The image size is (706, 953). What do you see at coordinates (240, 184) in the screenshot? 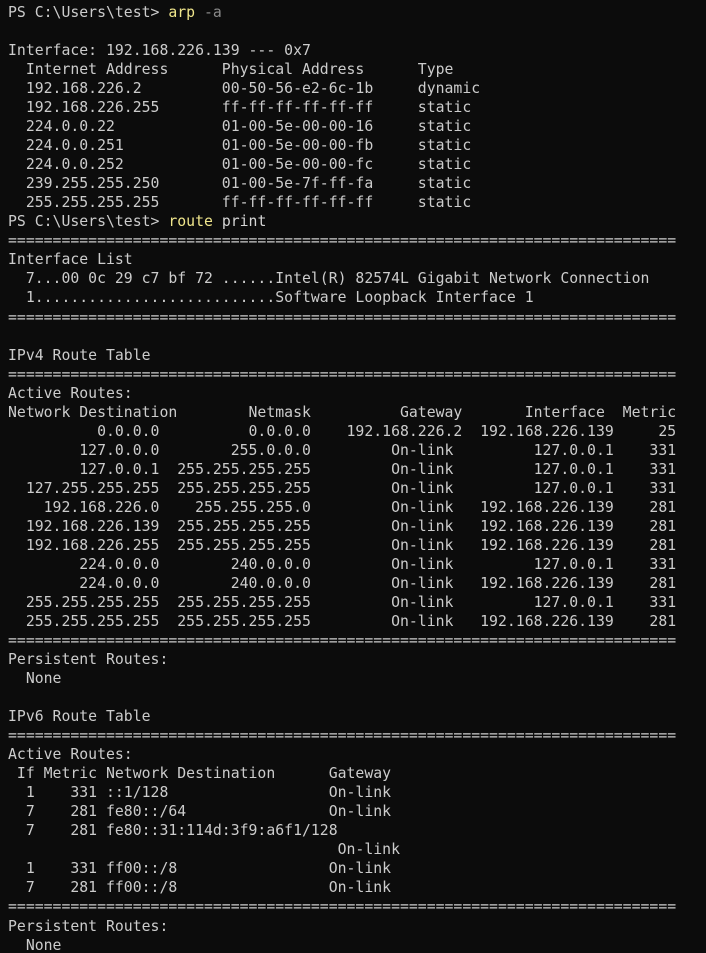
I see `terminal-line: 239.255.255.250 01-00-5e-7f-ff-fa static` at bounding box center [240, 184].